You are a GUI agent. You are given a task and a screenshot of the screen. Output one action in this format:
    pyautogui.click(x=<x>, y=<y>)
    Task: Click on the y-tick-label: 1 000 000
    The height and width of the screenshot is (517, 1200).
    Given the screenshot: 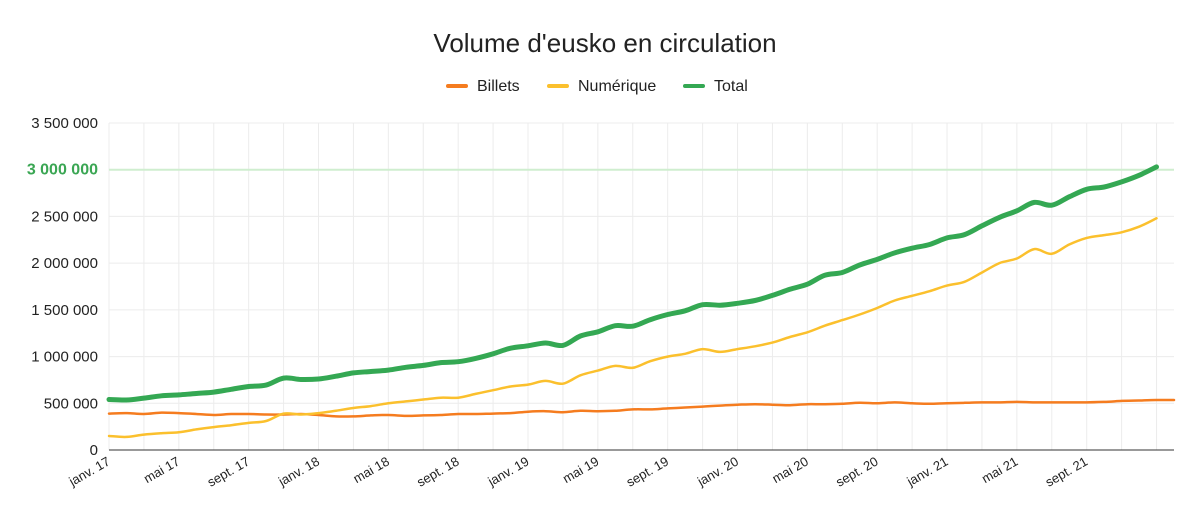 What is the action you would take?
    pyautogui.click(x=64, y=357)
    